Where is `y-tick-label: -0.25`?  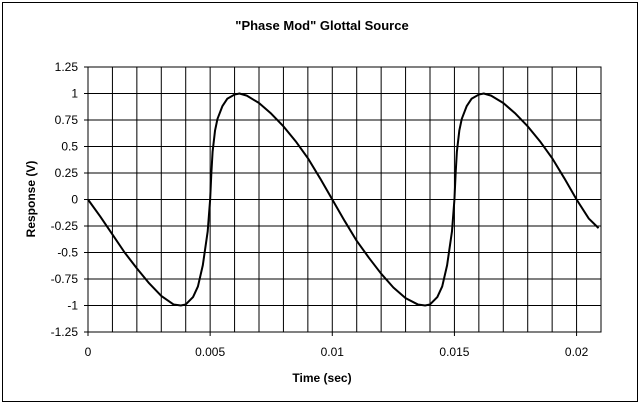
y-tick-label: -0.25 is located at coordinates (65, 226).